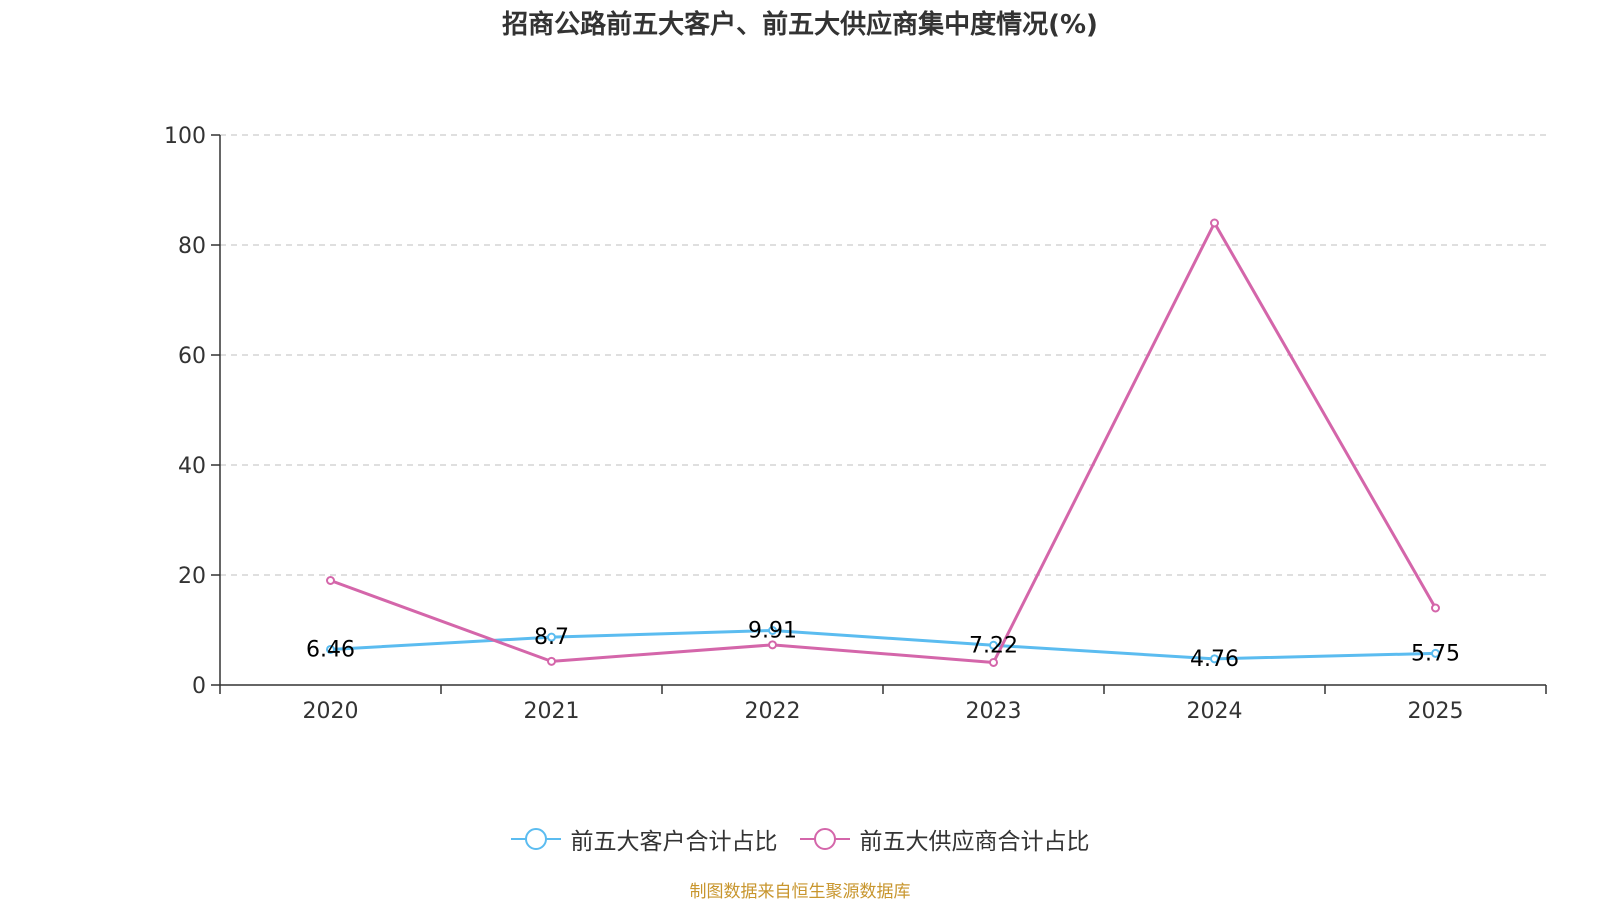  Describe the element at coordinates (773, 711) in the screenshot. I see `x-tick-label: 2022` at that location.